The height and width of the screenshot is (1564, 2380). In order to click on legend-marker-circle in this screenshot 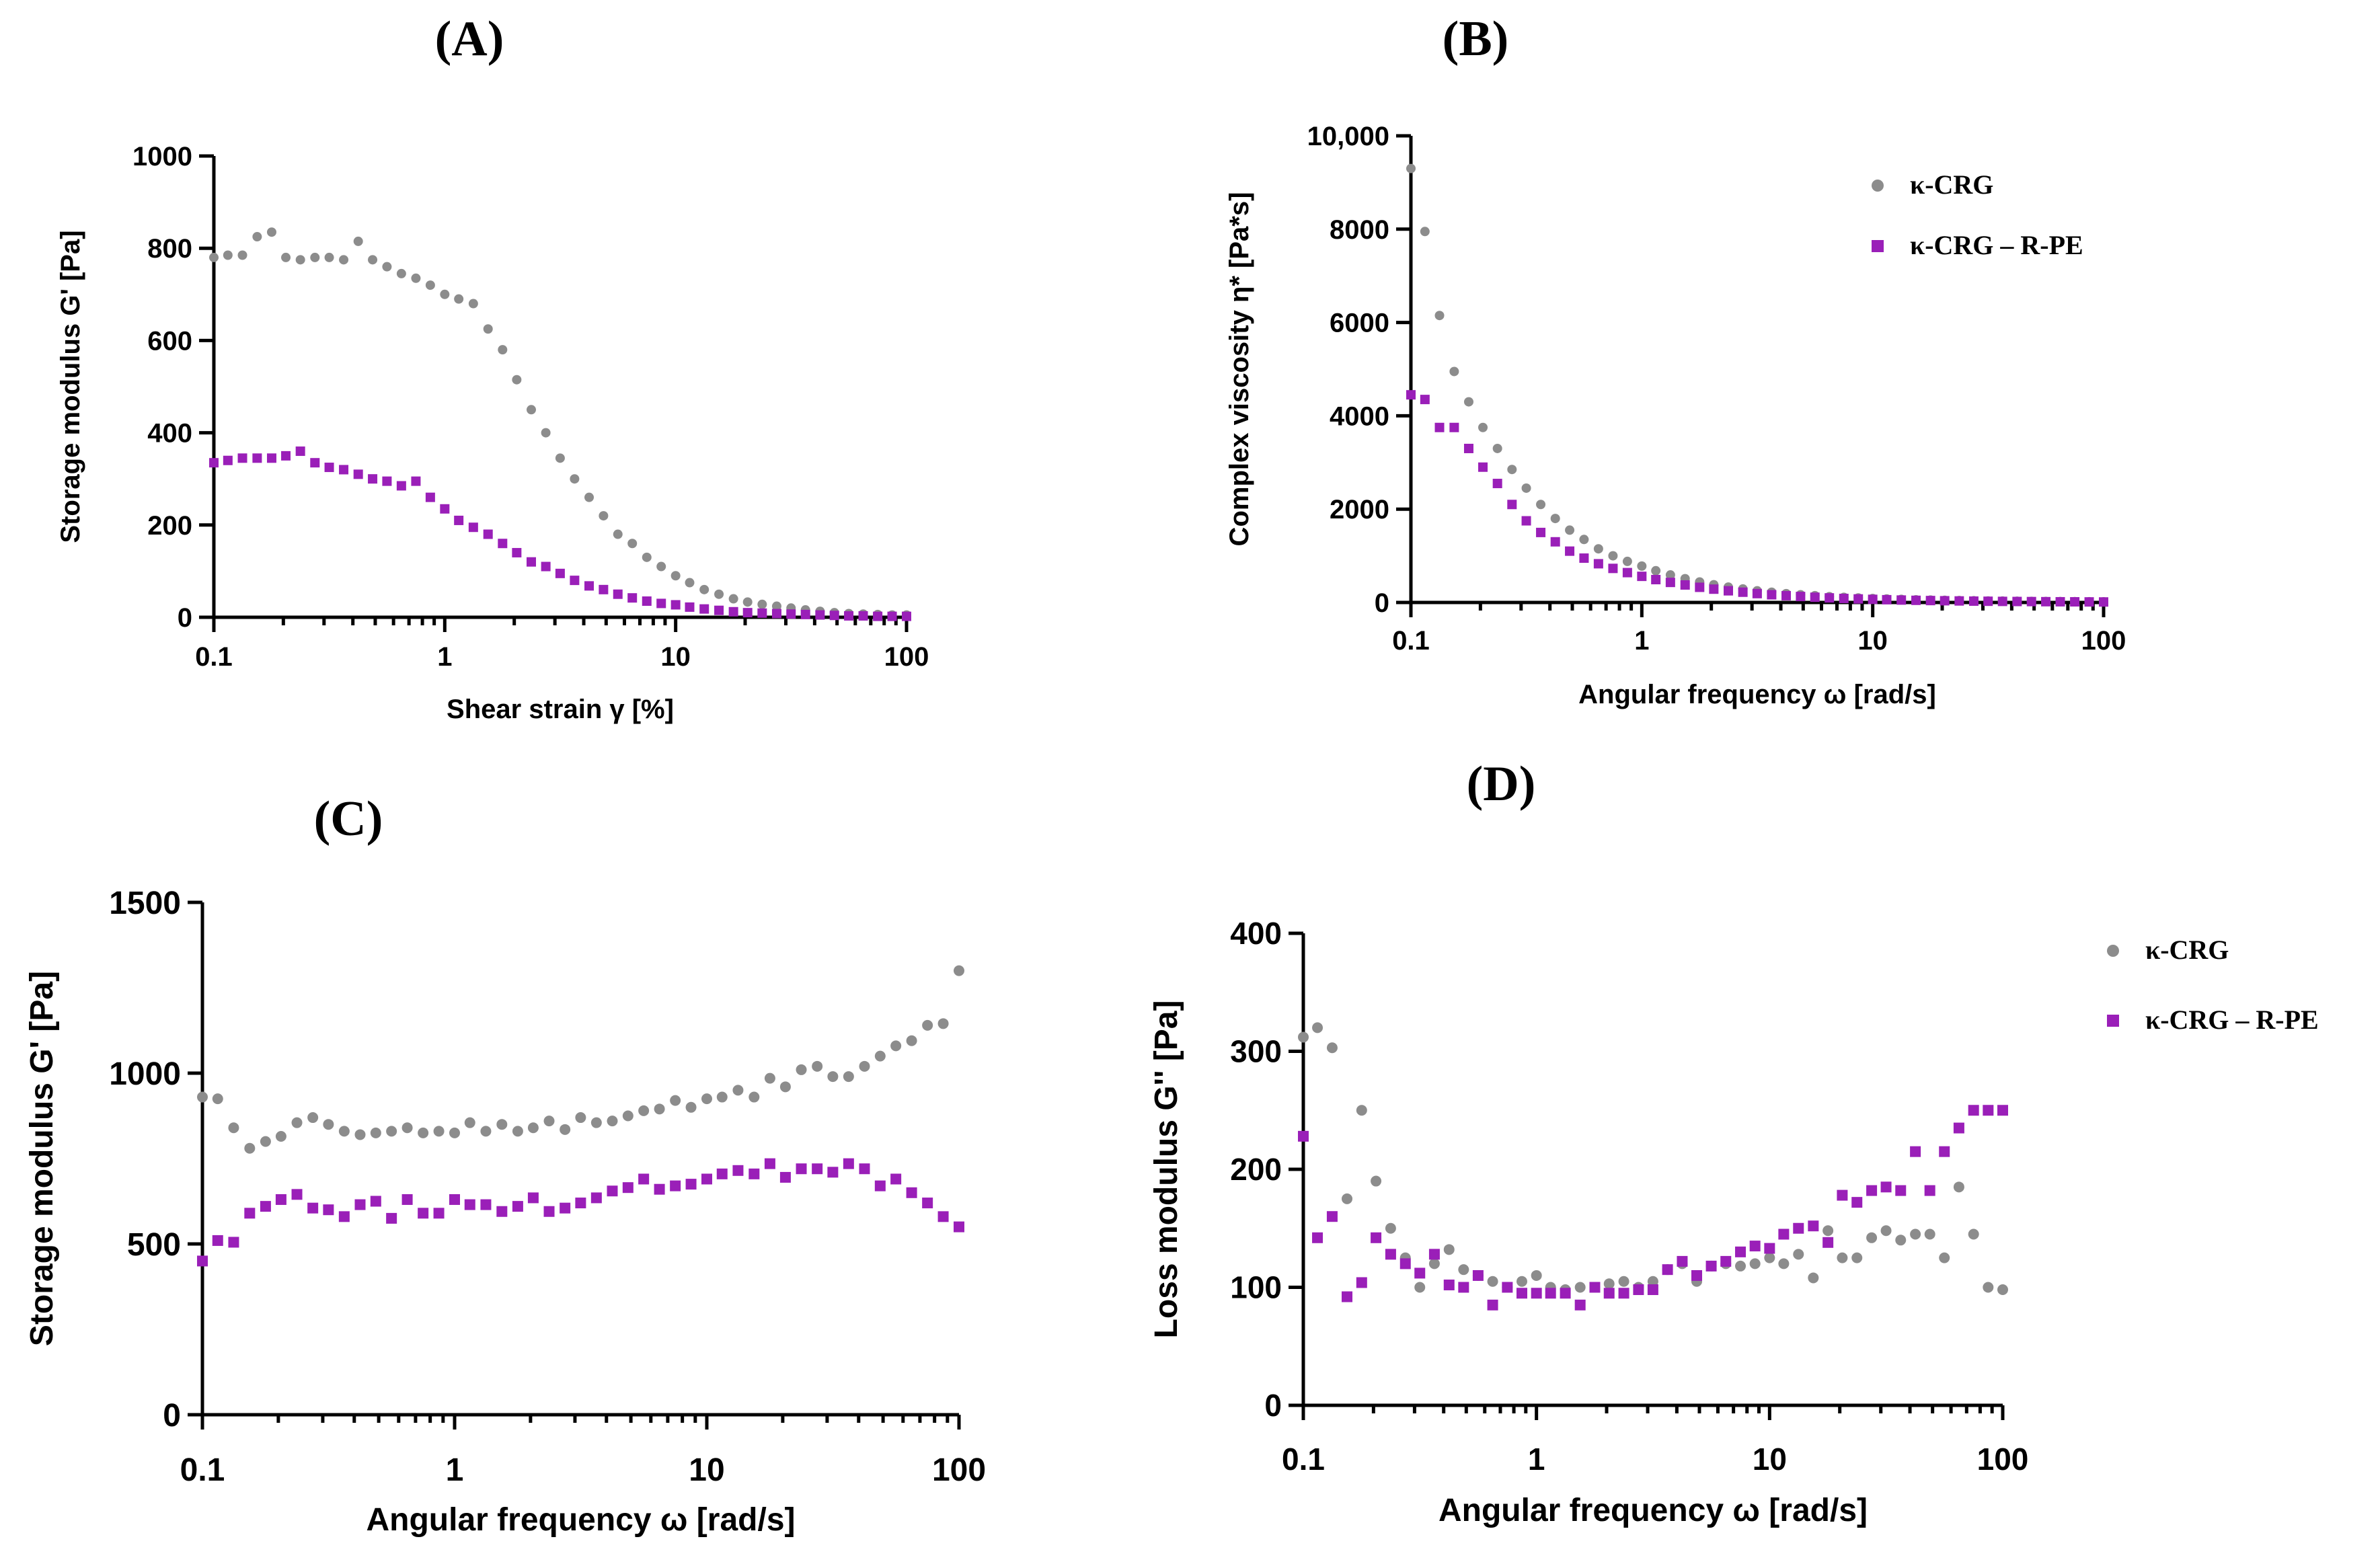, I will do `click(1878, 186)`.